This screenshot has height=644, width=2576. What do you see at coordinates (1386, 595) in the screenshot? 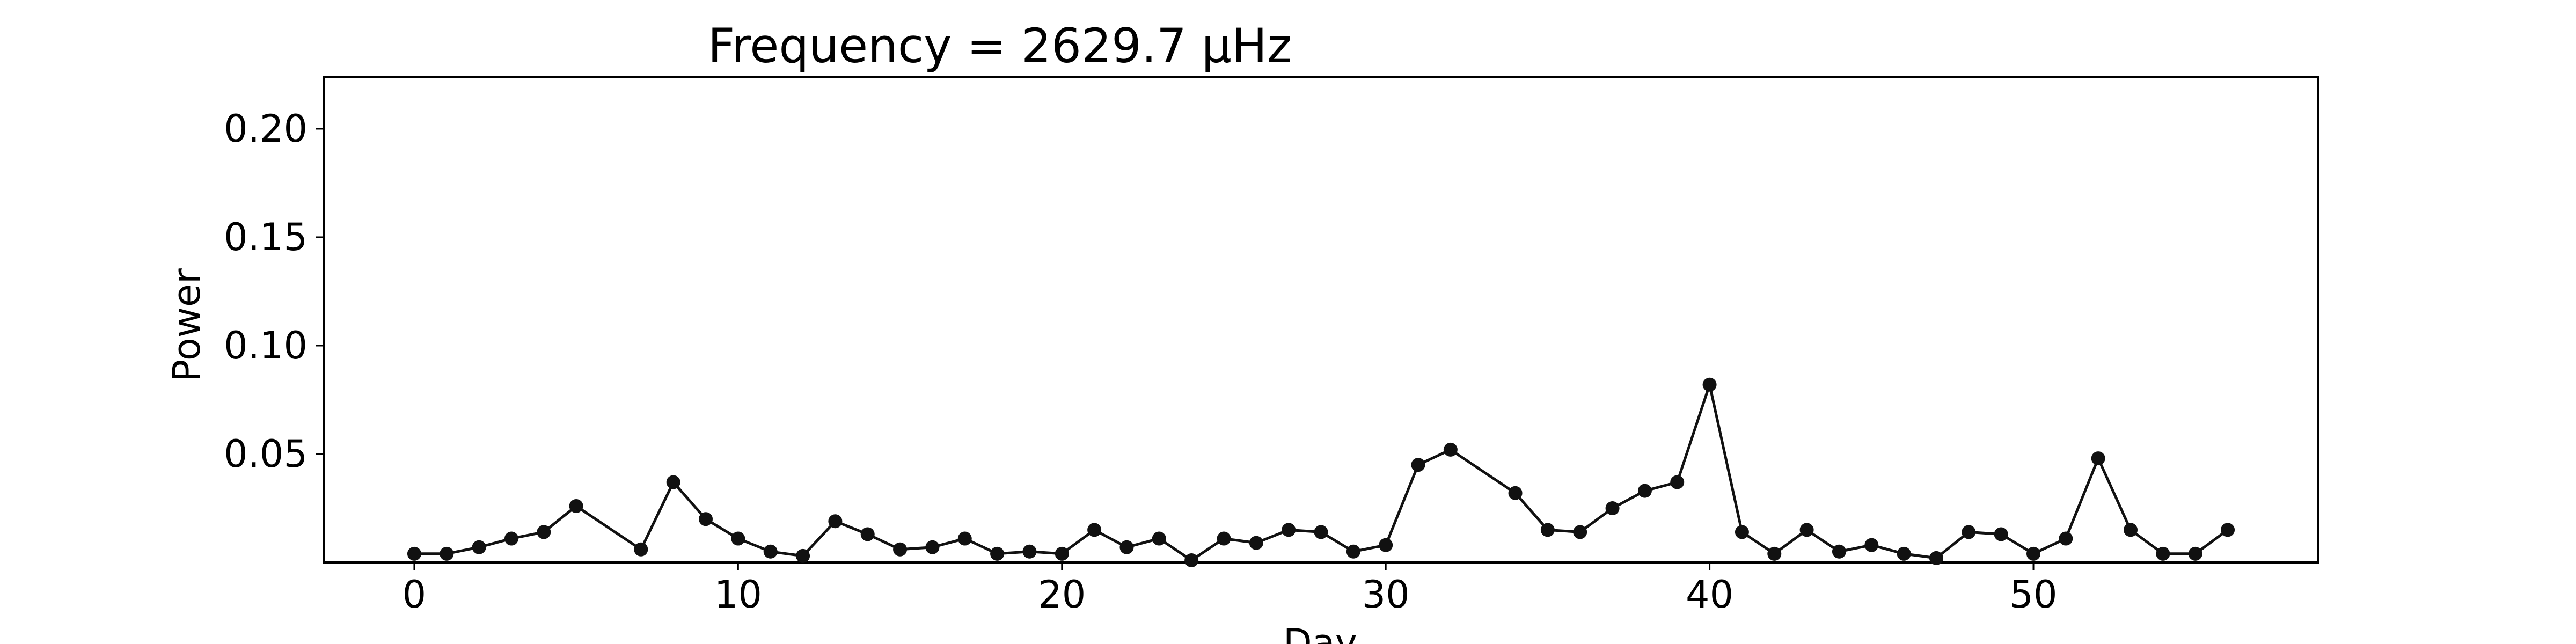
I see `x-tick-label: 30` at bounding box center [1386, 595].